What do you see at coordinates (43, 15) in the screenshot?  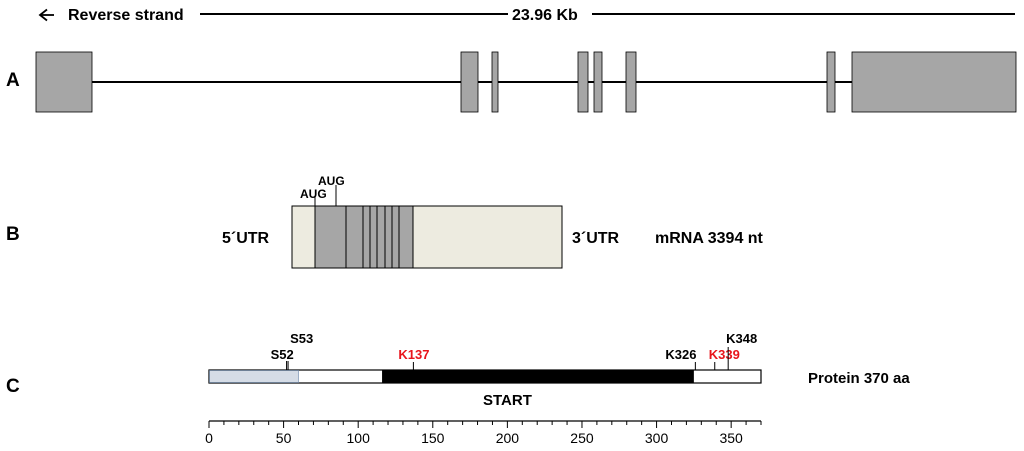 I see `left-arrow-head-icon` at bounding box center [43, 15].